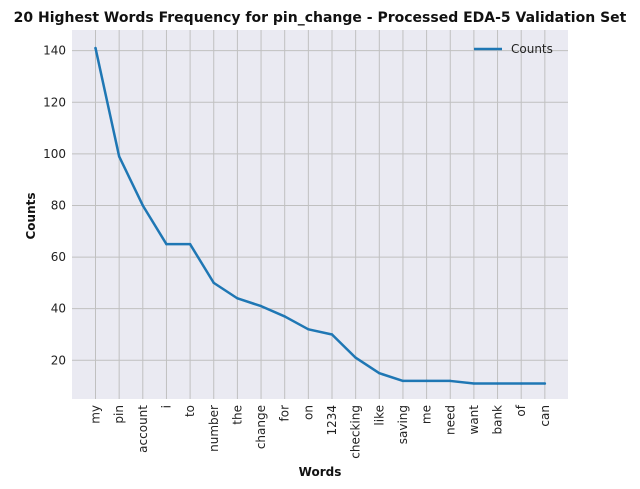 This screenshot has height=489, width=640. I want to click on y-tick-label: 80, so click(58, 205).